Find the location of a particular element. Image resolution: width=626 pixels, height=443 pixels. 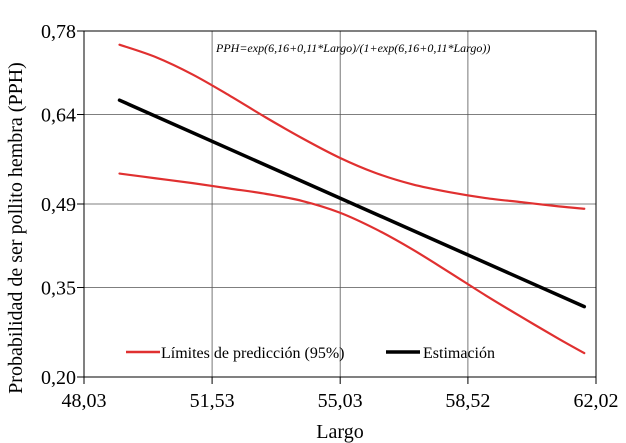

legend: Límites de predicción (95%) Estimación is located at coordinates (310, 353).